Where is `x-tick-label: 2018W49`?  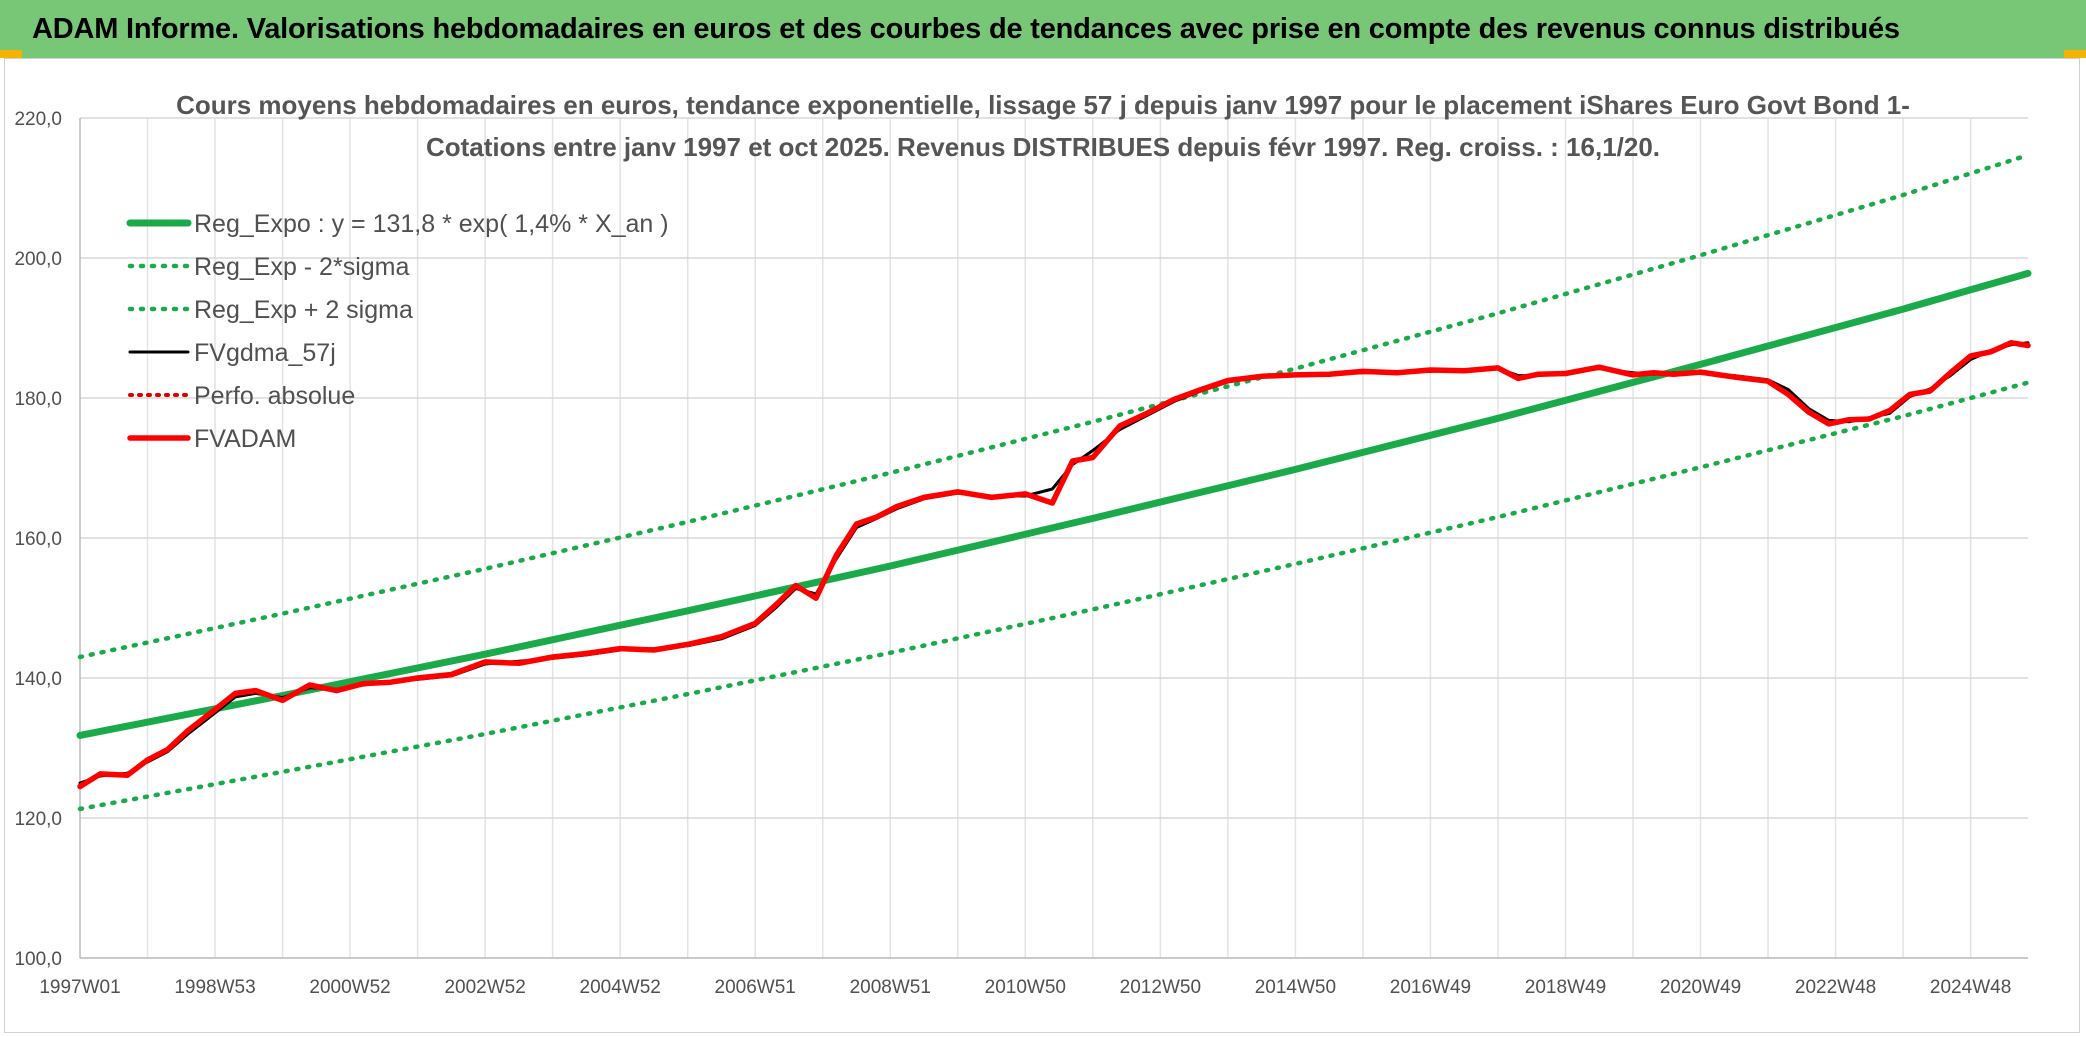 x-tick-label: 2018W49 is located at coordinates (1565, 987).